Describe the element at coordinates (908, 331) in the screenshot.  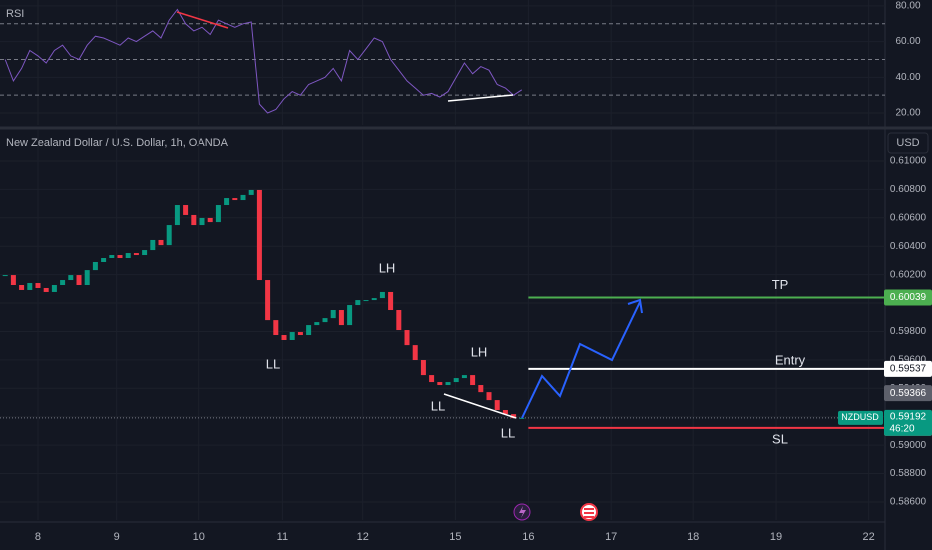
I see `y-tick-label: 0.59800` at that location.